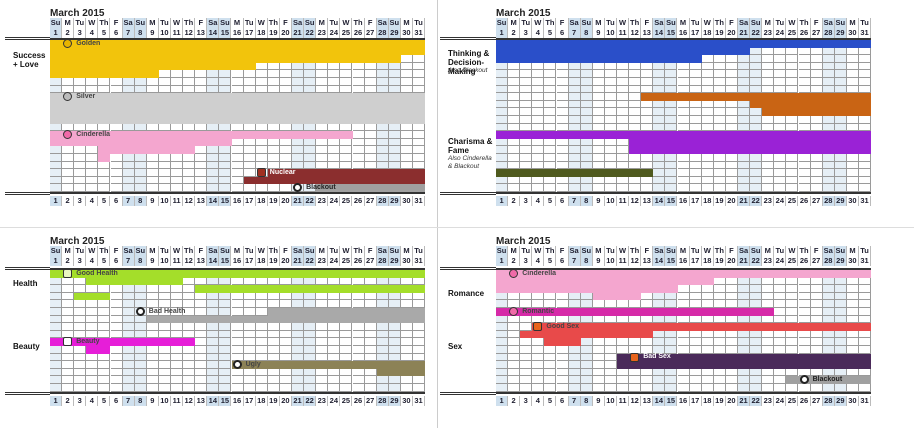 The height and width of the screenshot is (428, 914). I want to click on footer-day-cell: 10, so click(165, 400).